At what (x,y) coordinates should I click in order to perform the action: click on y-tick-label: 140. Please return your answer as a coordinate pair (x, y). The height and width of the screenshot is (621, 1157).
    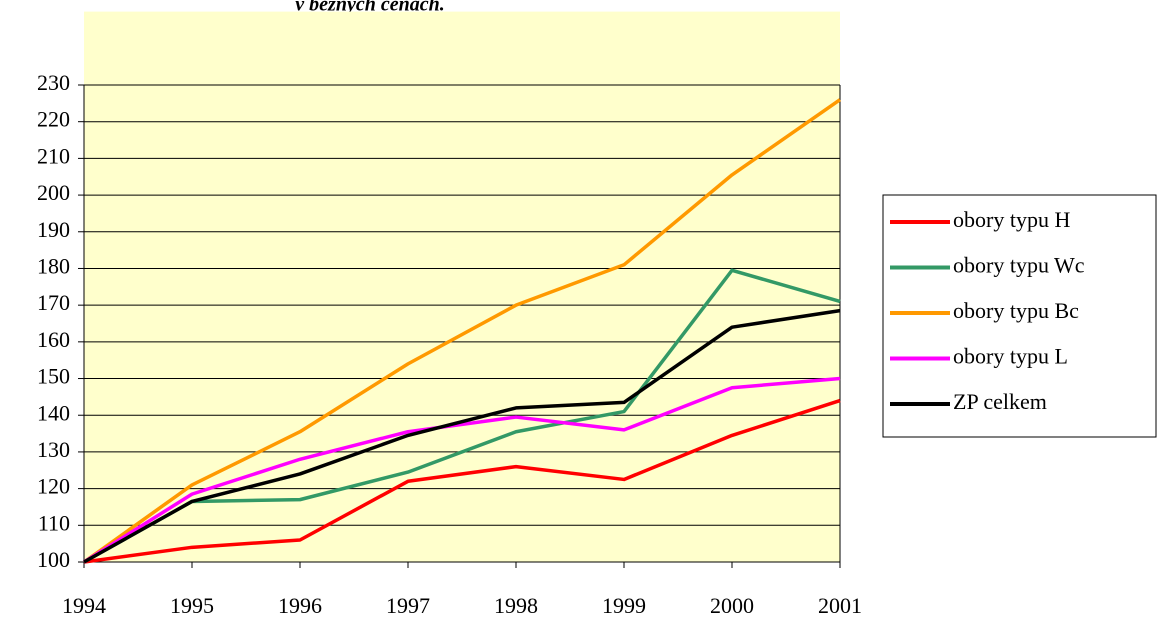
    Looking at the image, I should click on (53, 412).